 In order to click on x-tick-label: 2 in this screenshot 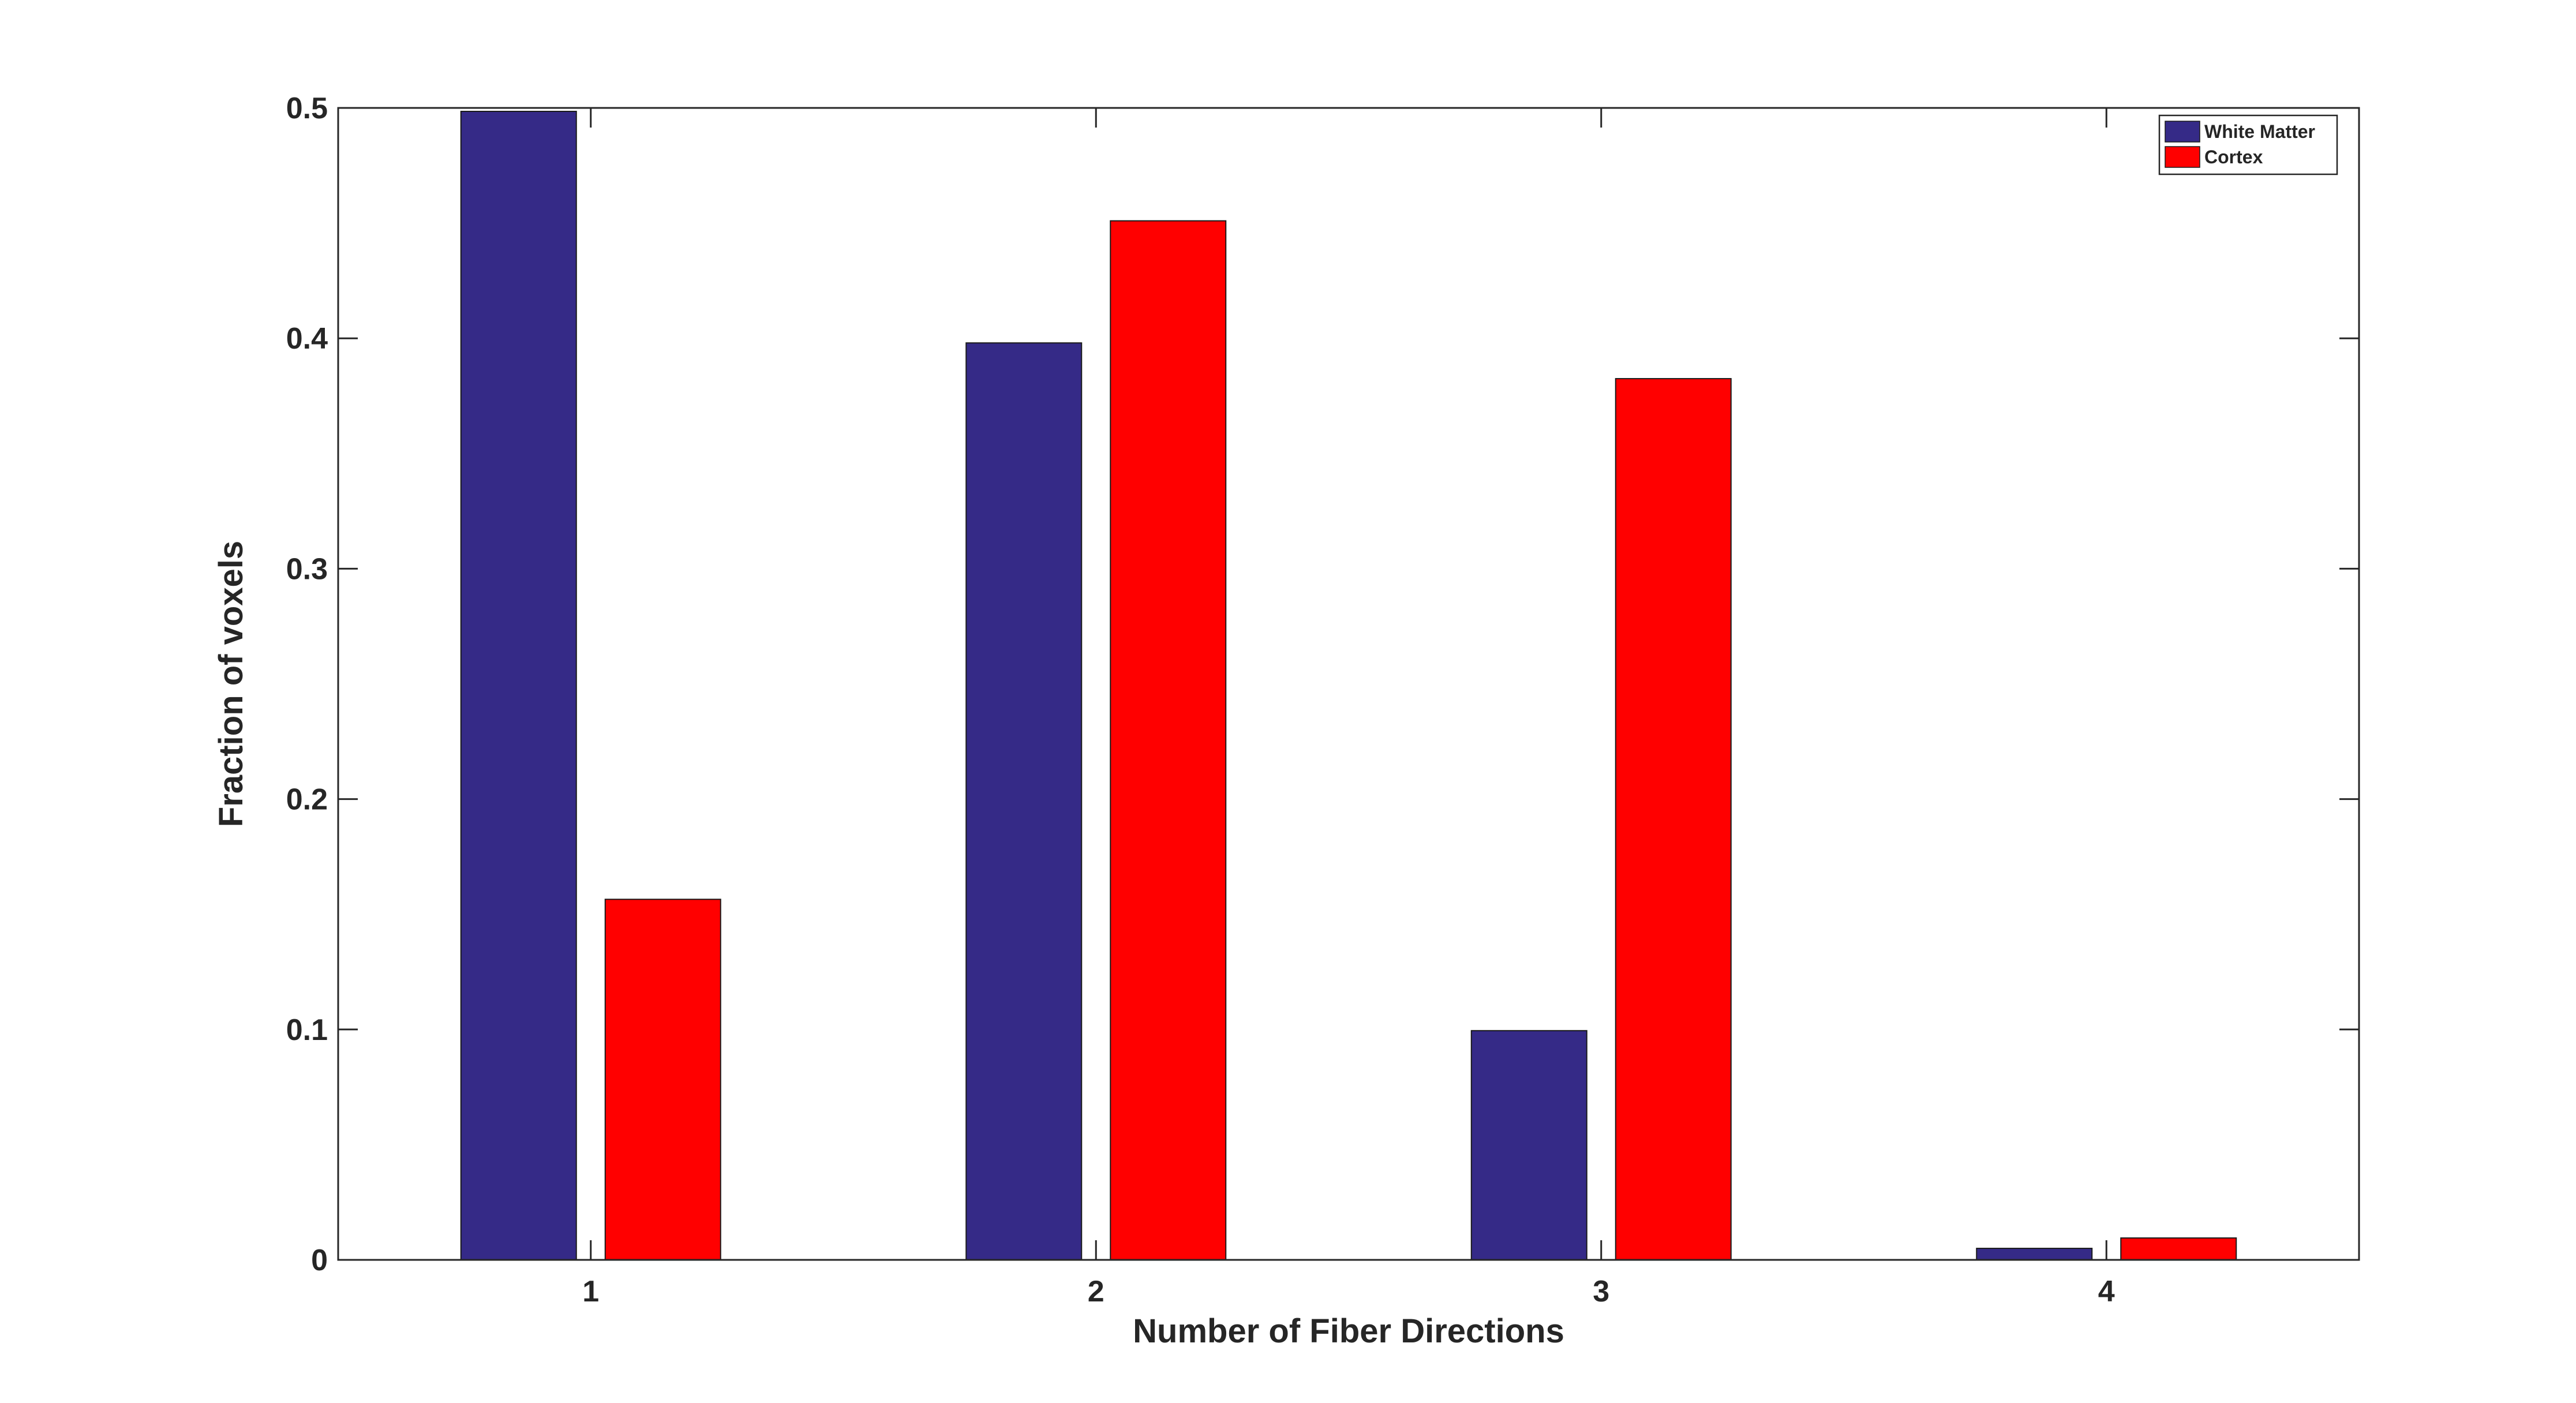, I will do `click(1096, 1291)`.